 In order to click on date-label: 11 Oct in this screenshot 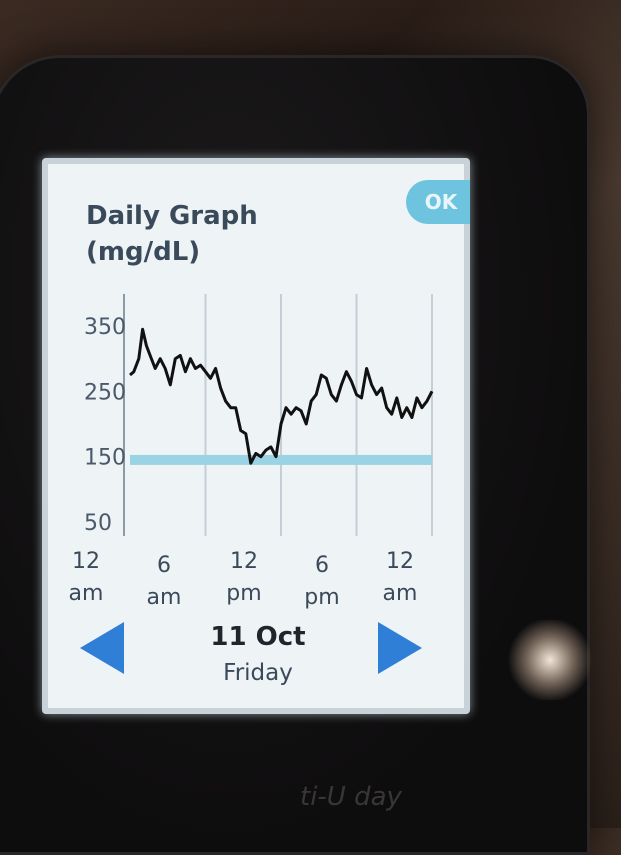, I will do `click(258, 637)`.